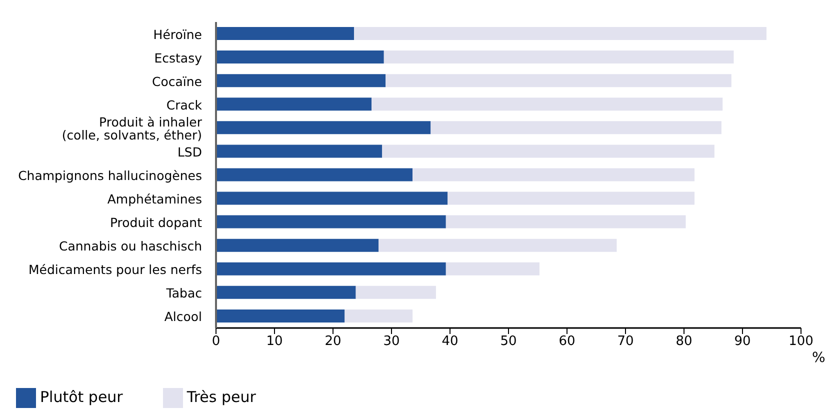 This screenshot has height=410, width=838. Describe the element at coordinates (819, 358) in the screenshot. I see `x-axis-title: %` at that location.